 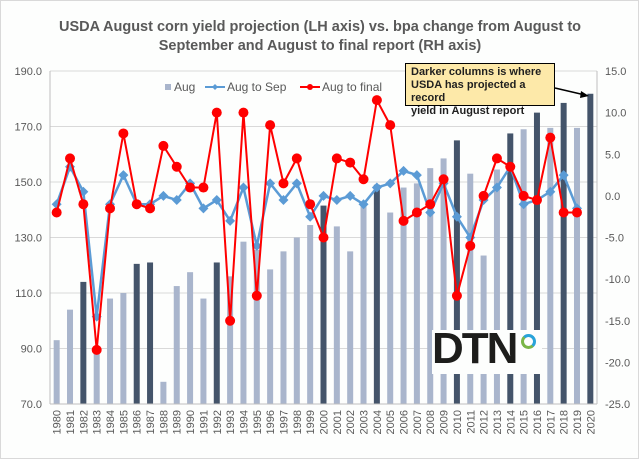 What do you see at coordinates (475, 348) in the screenshot?
I see `dtn-logo-text: DTN` at bounding box center [475, 348].